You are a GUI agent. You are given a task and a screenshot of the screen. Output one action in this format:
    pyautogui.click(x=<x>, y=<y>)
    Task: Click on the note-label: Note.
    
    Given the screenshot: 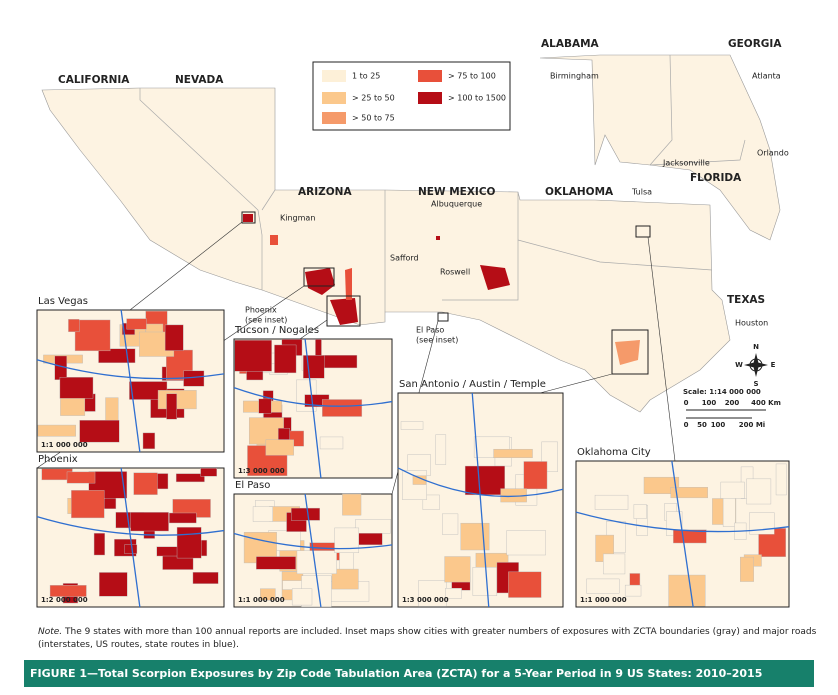 What is the action you would take?
    pyautogui.click(x=50, y=632)
    